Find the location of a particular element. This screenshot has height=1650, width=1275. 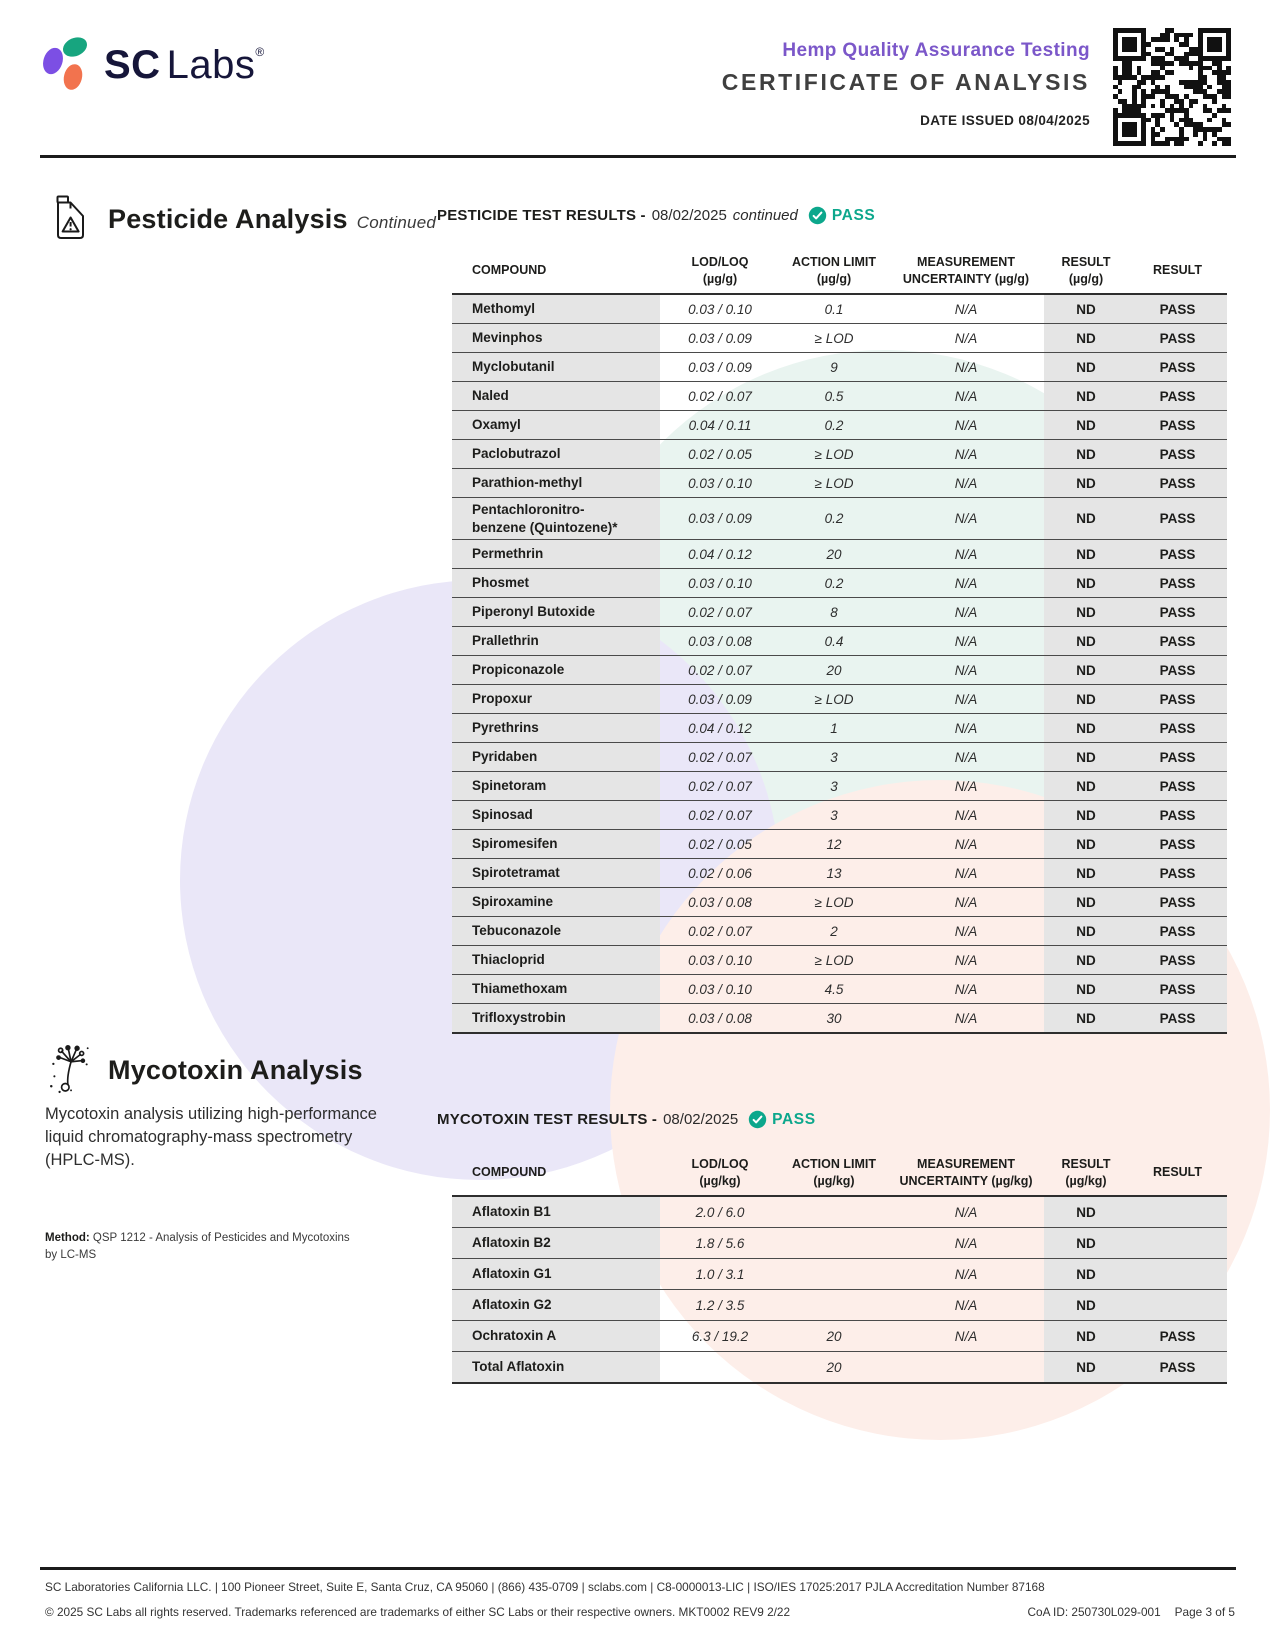

column-header: LOD/LOQ (µg/kg) is located at coordinates (720, 1172).